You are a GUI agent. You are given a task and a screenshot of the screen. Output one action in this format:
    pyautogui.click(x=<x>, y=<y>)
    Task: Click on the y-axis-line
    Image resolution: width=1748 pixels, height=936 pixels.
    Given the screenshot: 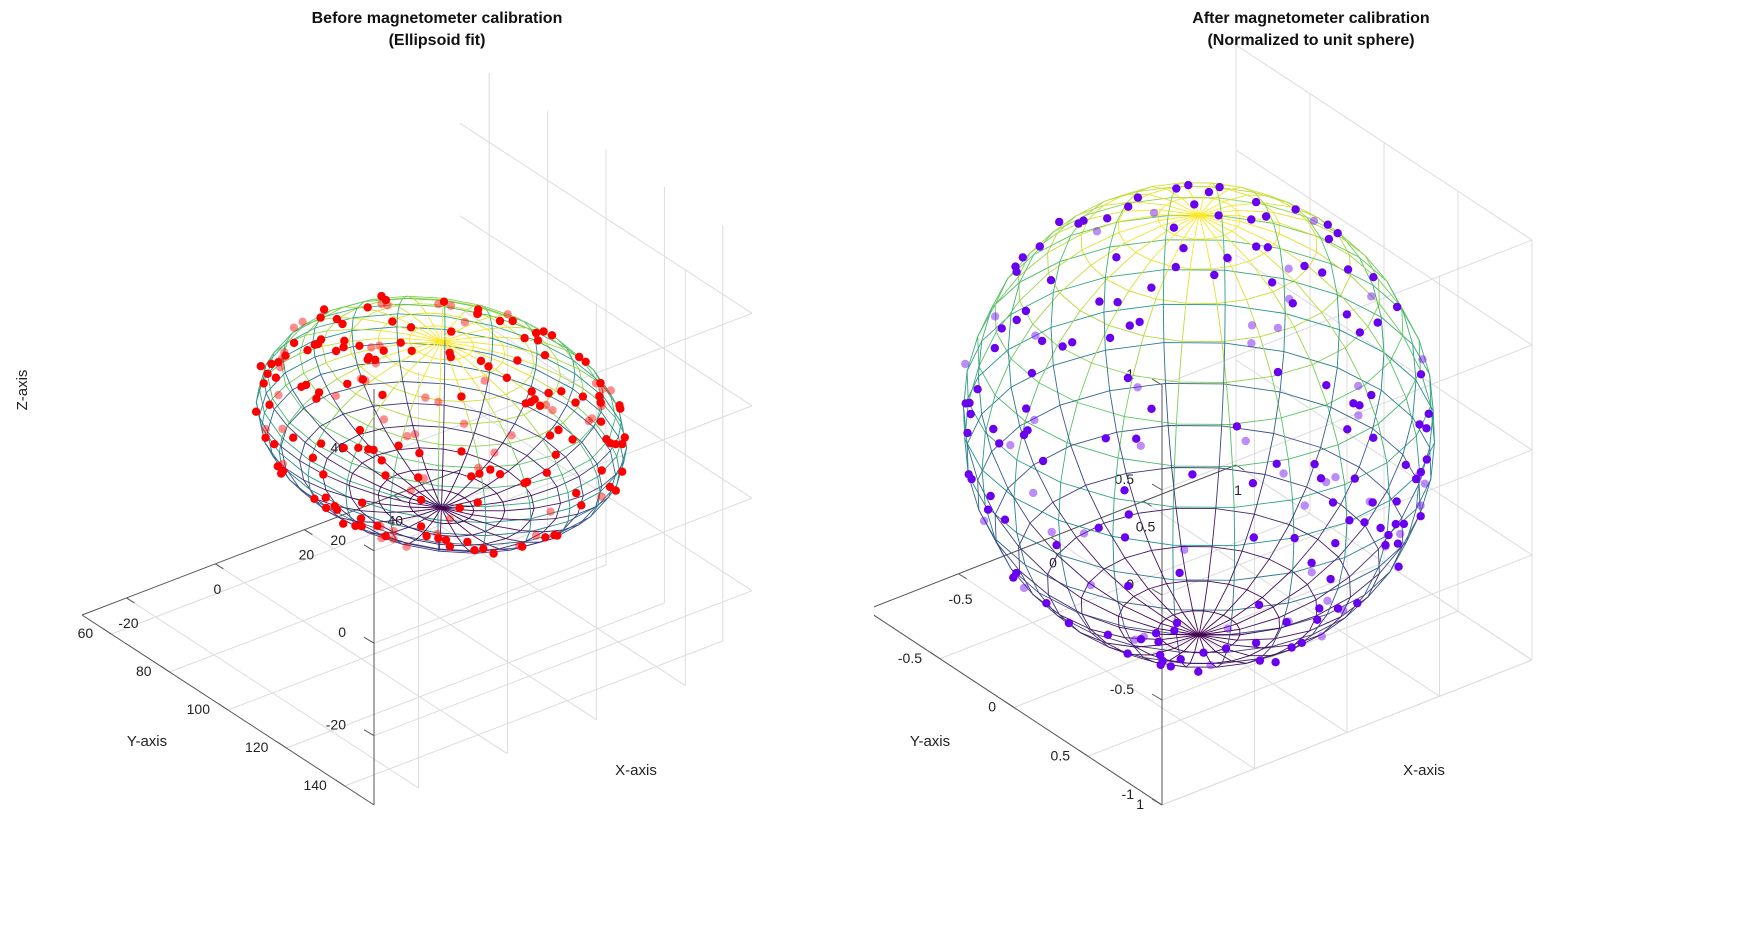 What is the action you would take?
    pyautogui.click(x=1018, y=710)
    